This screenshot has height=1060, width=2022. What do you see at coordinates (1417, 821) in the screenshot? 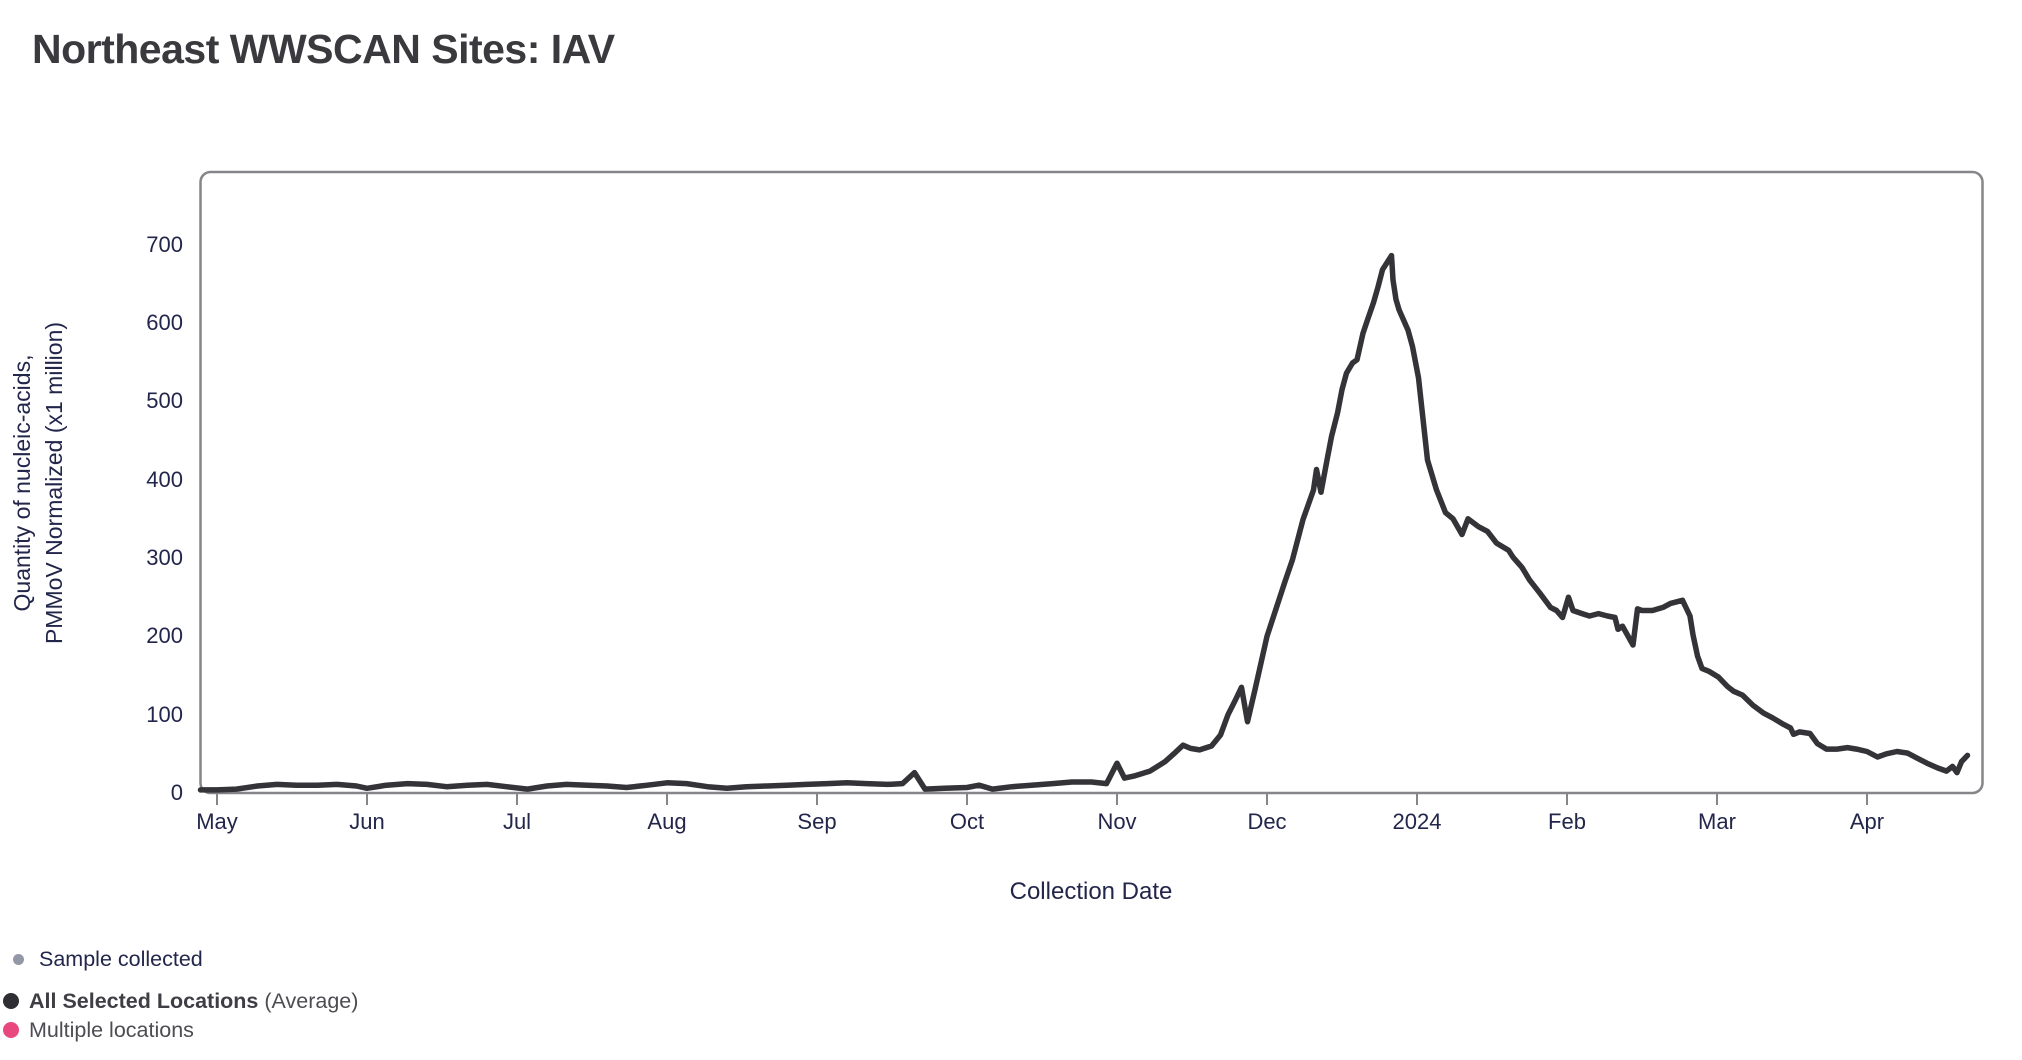
I see `x-tick-label: 2024` at bounding box center [1417, 821].